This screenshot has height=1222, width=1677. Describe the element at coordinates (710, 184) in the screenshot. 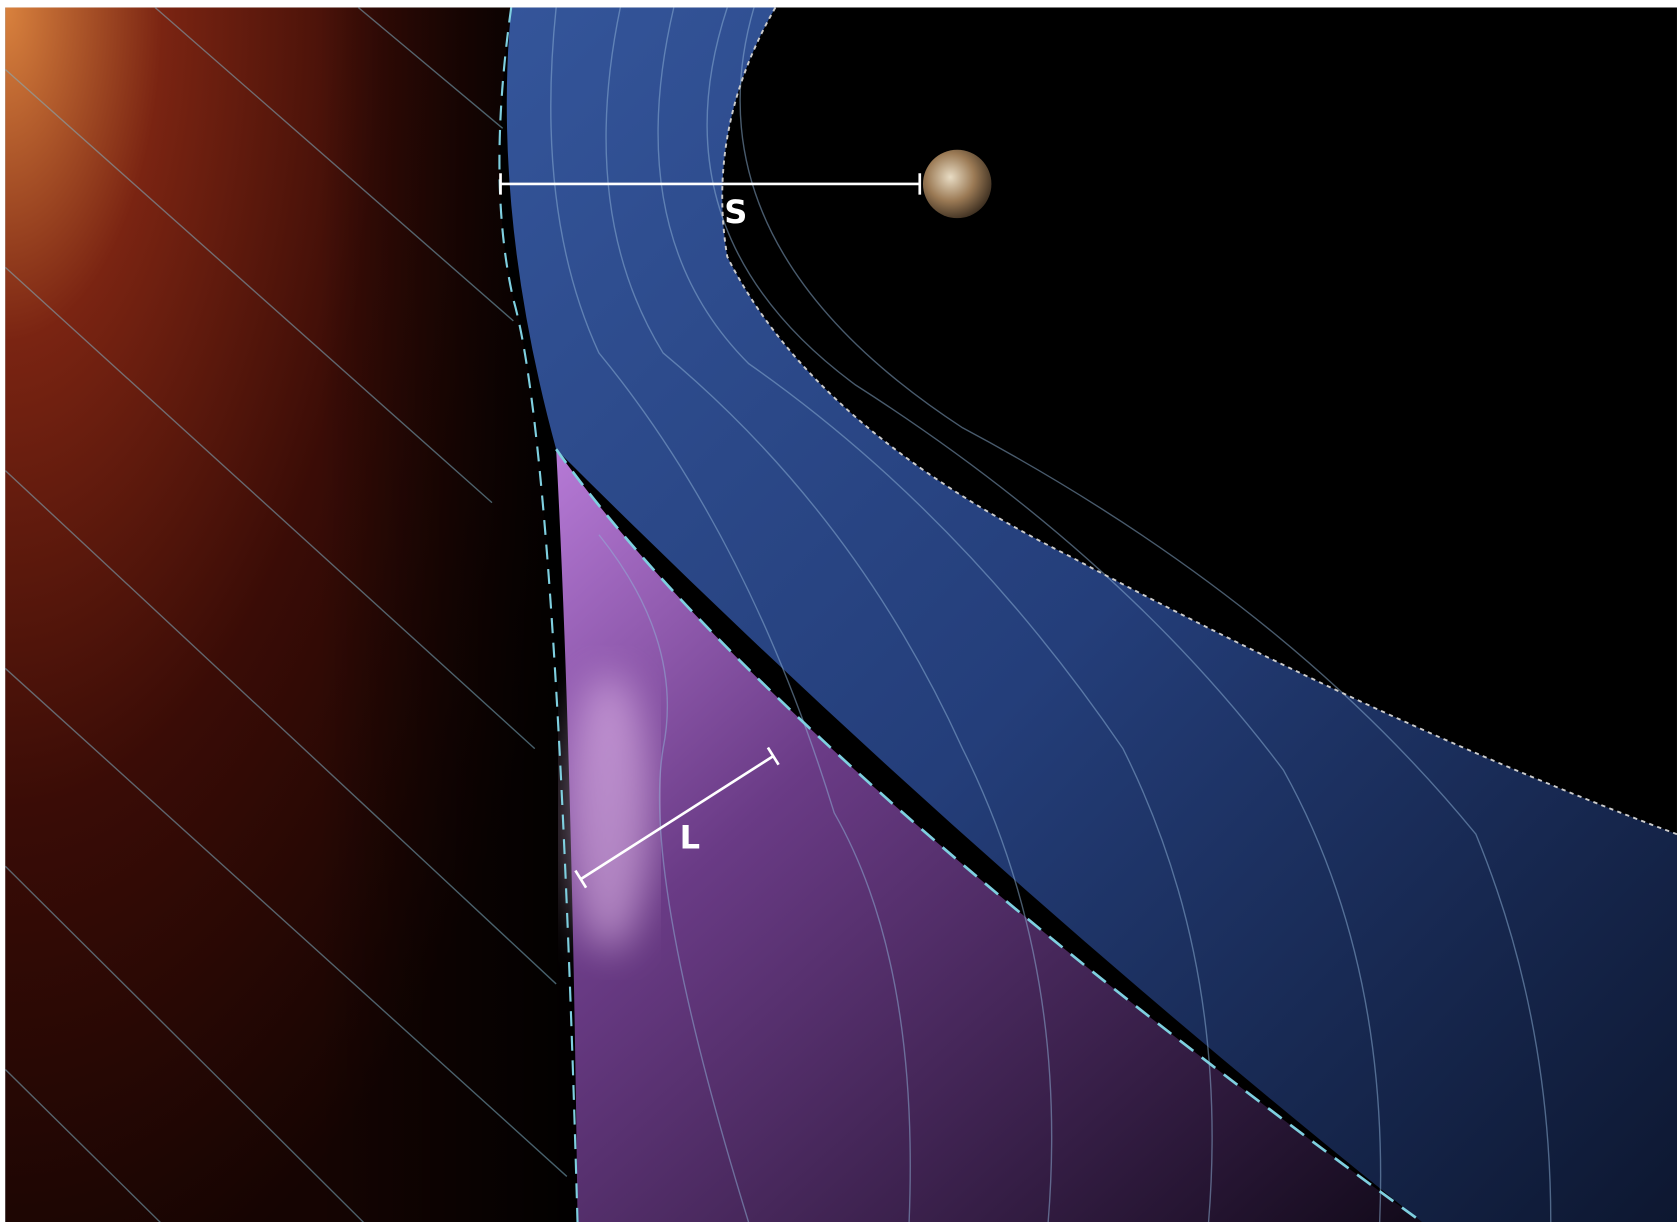

I see `s-measure` at that location.